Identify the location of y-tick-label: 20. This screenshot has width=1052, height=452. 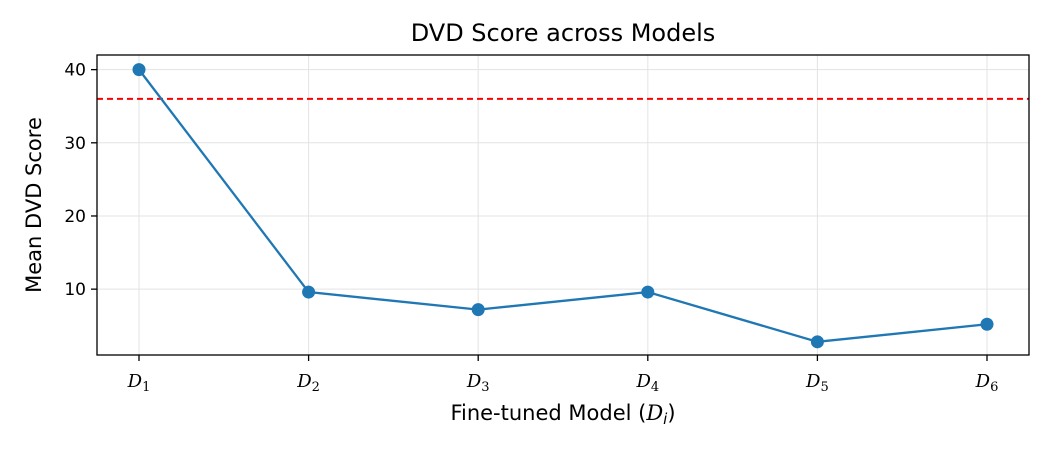
(75, 217).